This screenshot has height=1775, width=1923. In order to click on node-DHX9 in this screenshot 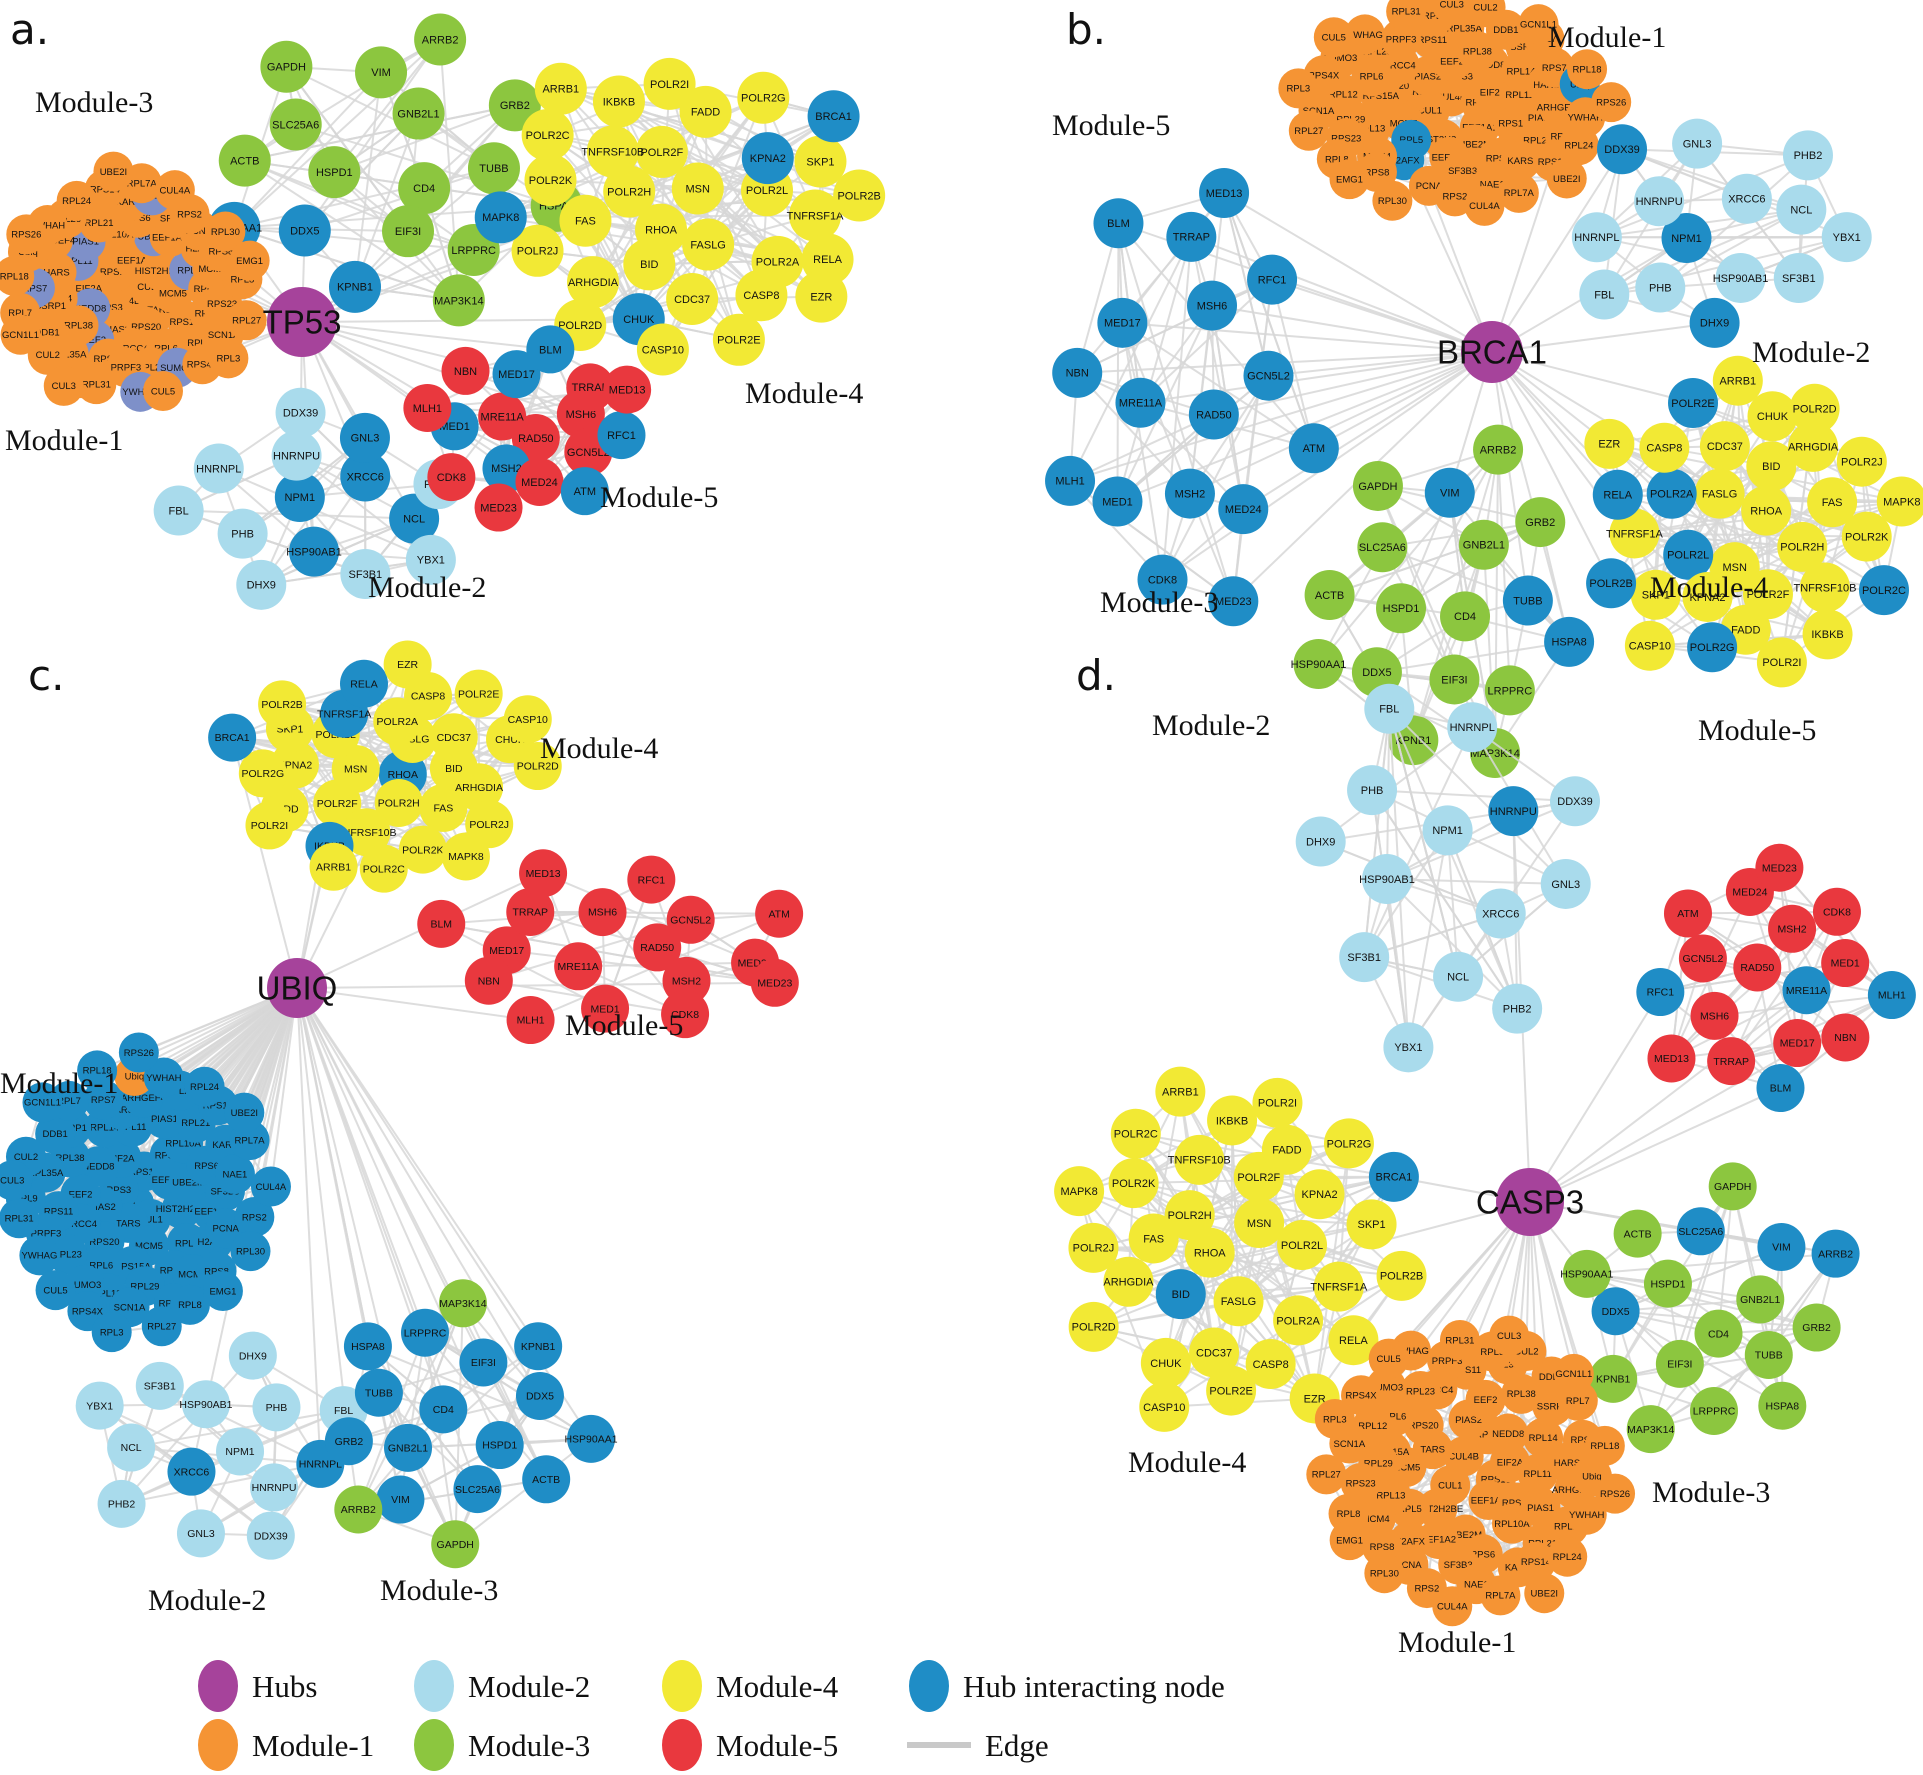, I will do `click(1320, 841)`.